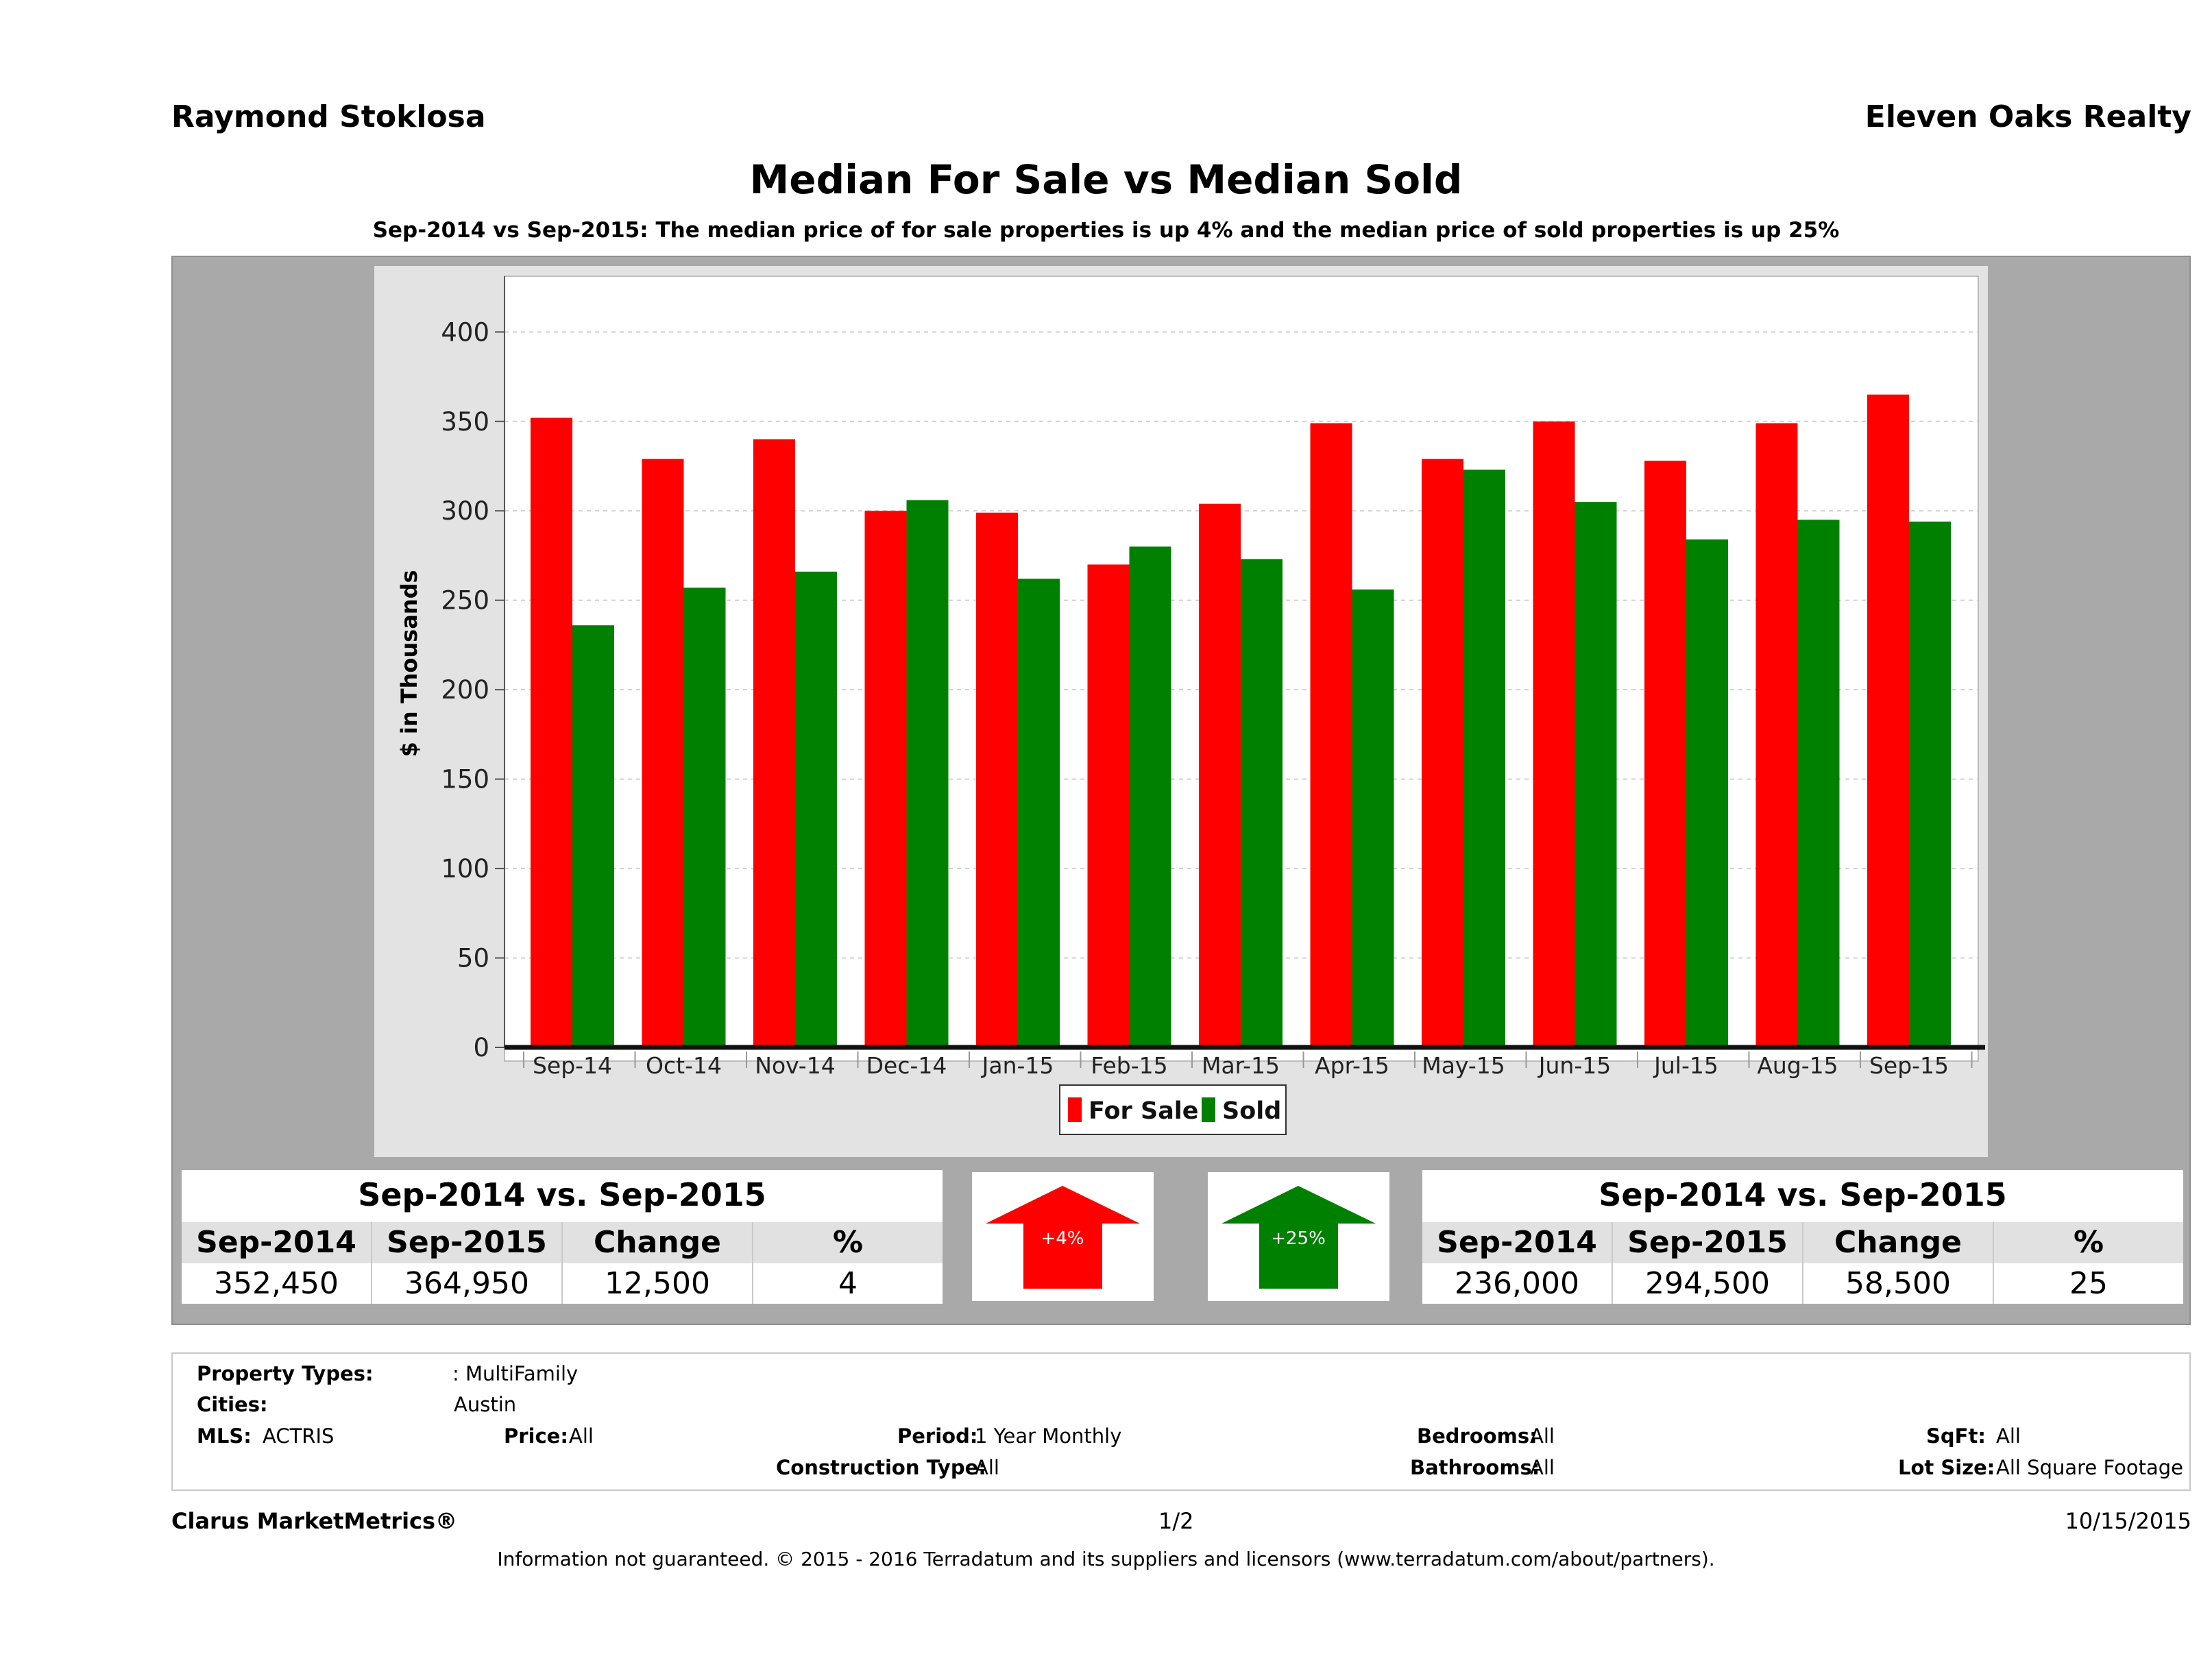 The image size is (2212, 1678). I want to click on bedrooms-label: Bedrooms:, so click(1477, 1436).